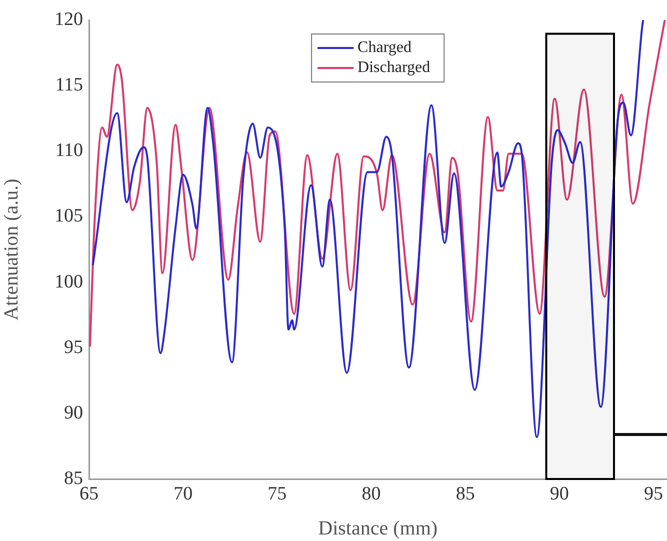  What do you see at coordinates (559, 493) in the screenshot?
I see `x-tick-label: 90` at bounding box center [559, 493].